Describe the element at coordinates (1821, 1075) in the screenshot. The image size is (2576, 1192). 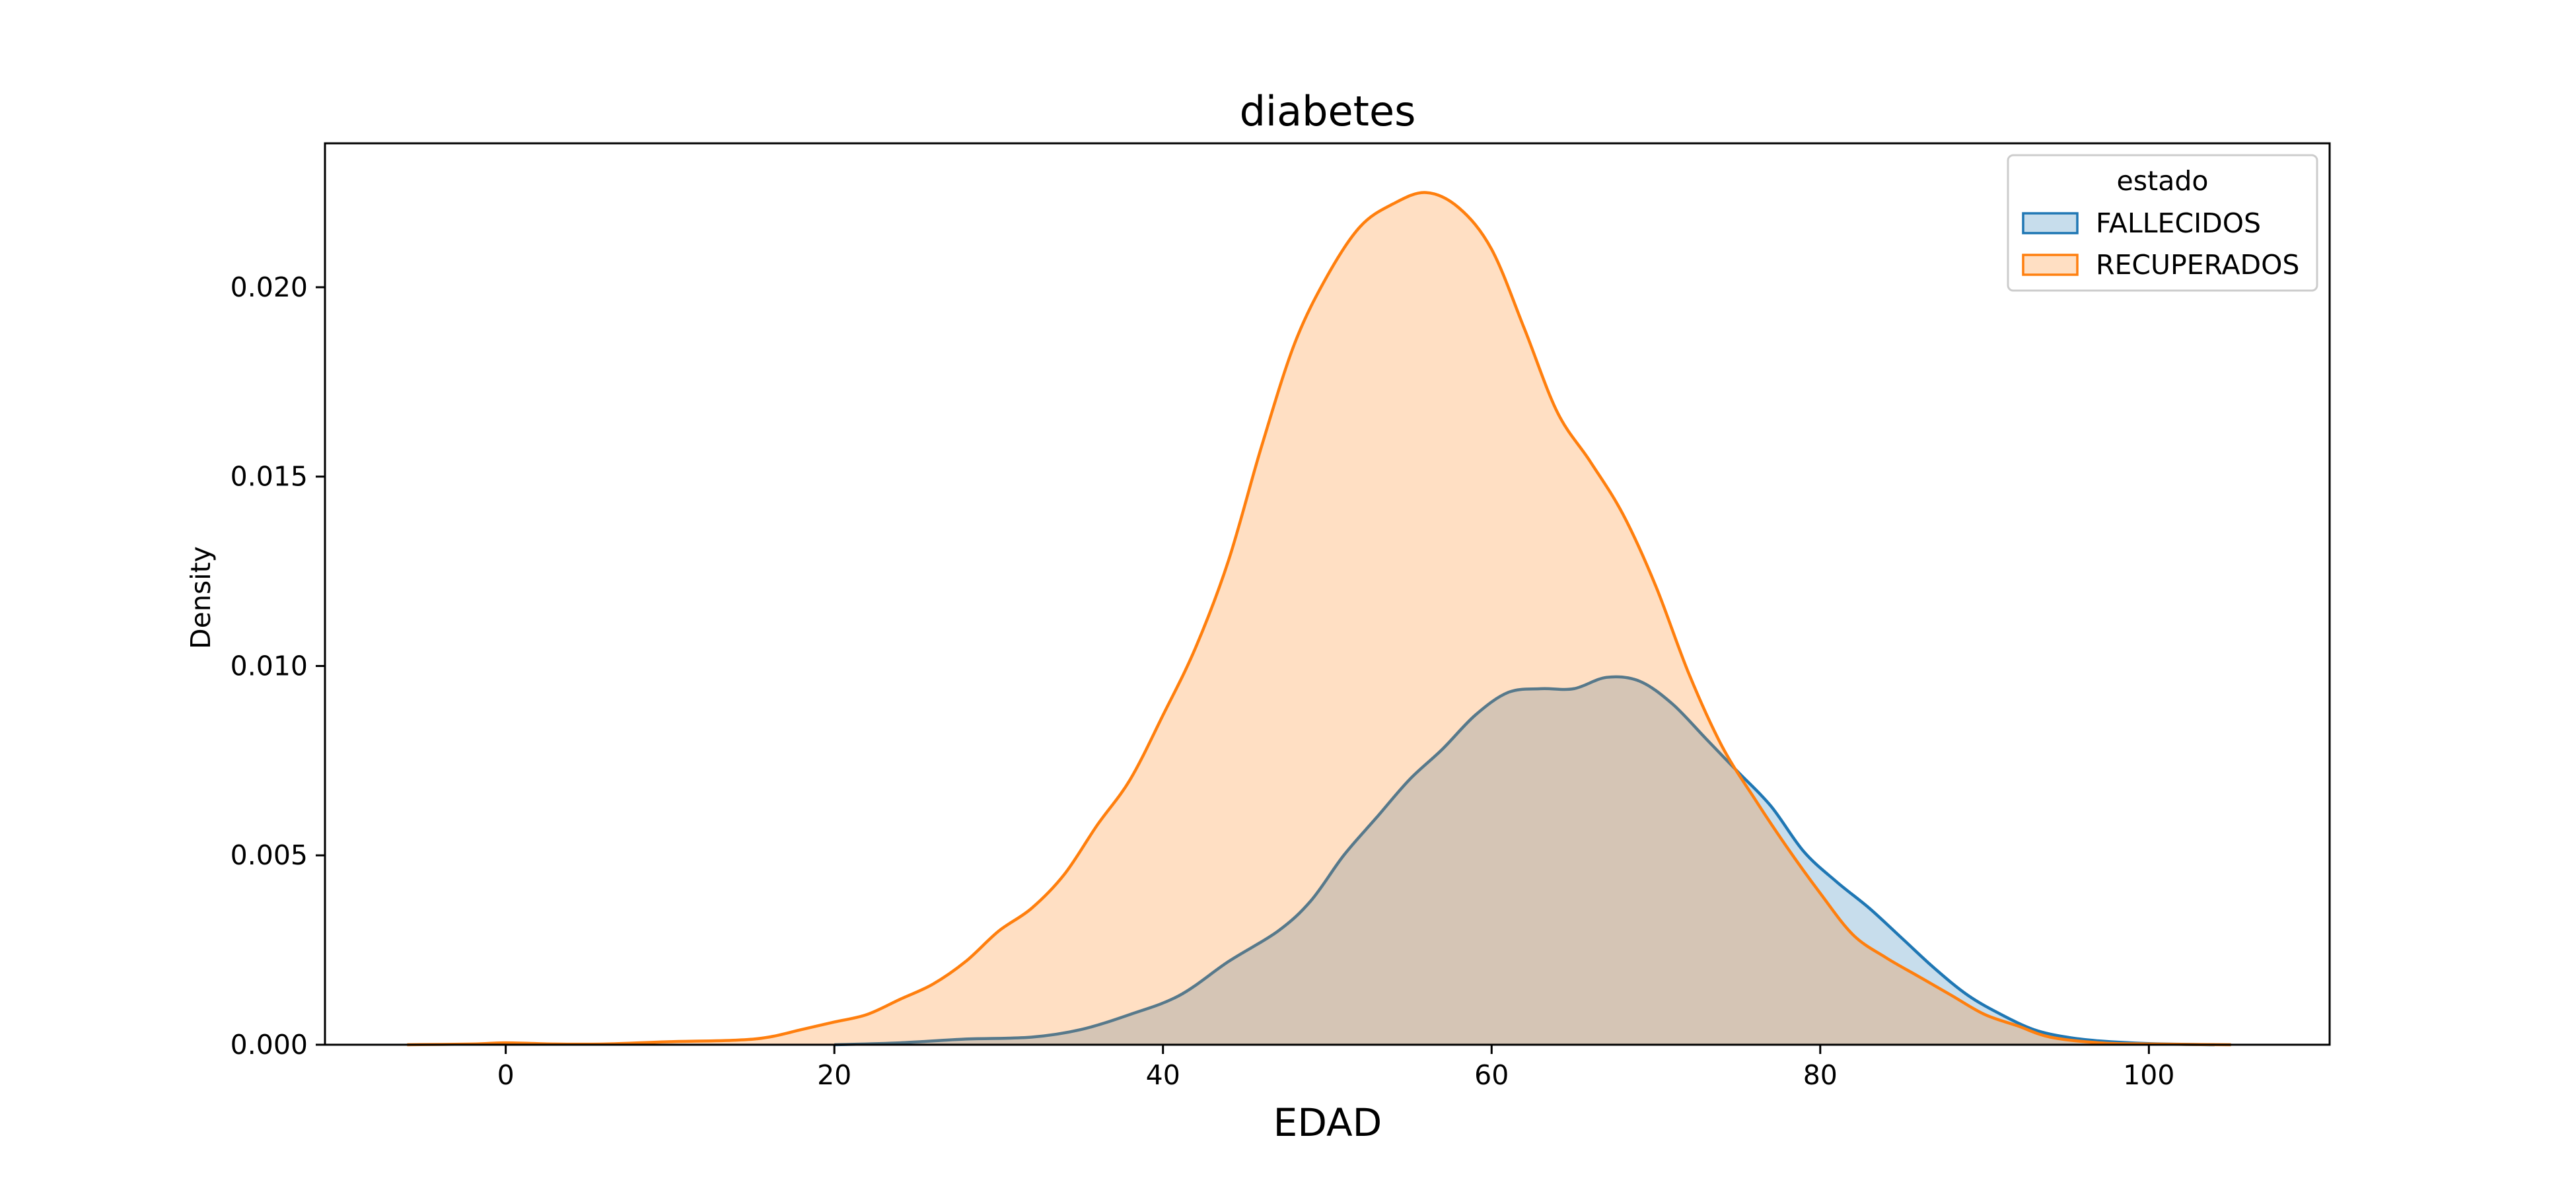
I see `x-tick-label: 80` at that location.